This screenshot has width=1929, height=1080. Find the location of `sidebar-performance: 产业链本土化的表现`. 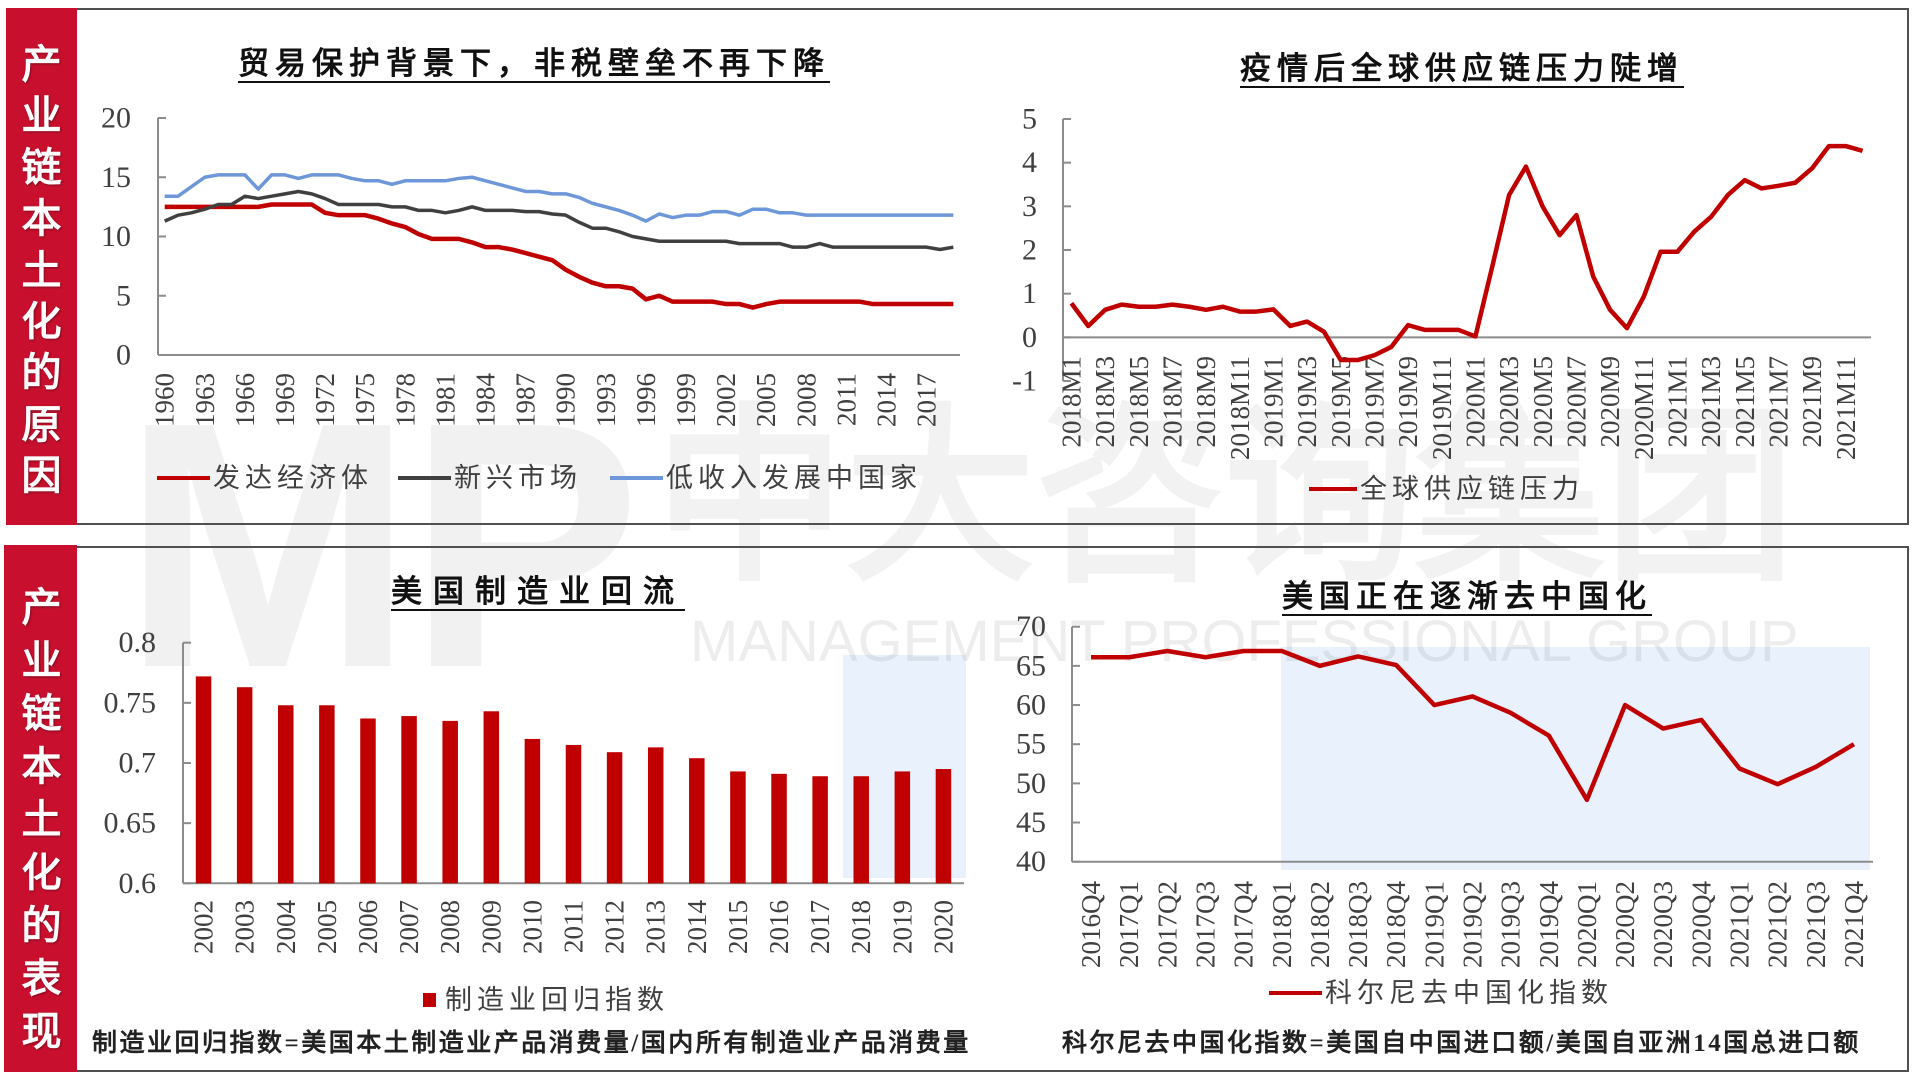

sidebar-performance: 产业链本土化的表现 is located at coordinates (40, 808).